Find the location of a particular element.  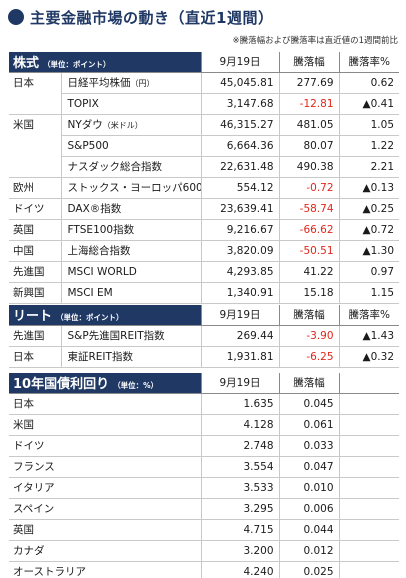

equity-row: ナスダック総合指数 22,631.48 490.38 2.21 is located at coordinates (204, 167).